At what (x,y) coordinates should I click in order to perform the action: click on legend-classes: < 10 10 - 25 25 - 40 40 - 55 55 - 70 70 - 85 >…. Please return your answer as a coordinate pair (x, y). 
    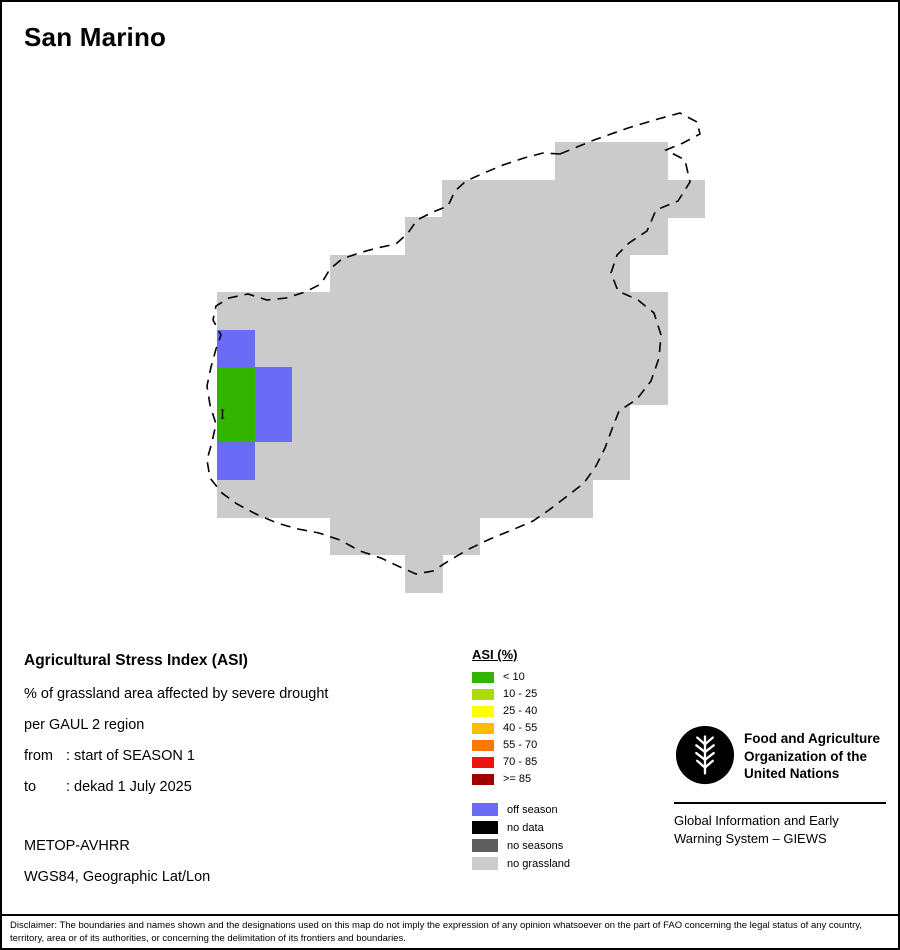
    Looking at the image, I should click on (521, 728).